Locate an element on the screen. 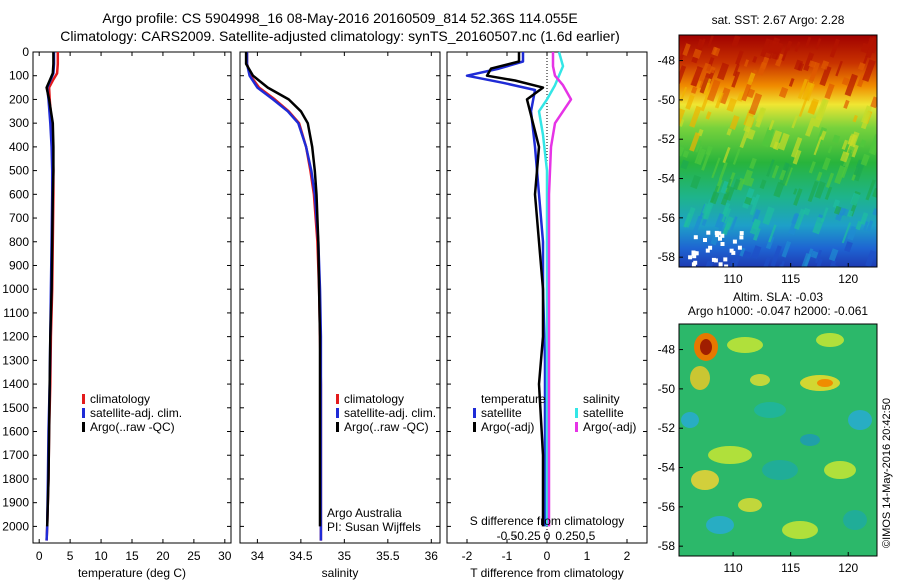 This screenshot has height=580, width=900. map-x-tick-label: 120 is located at coordinates (848, 568).